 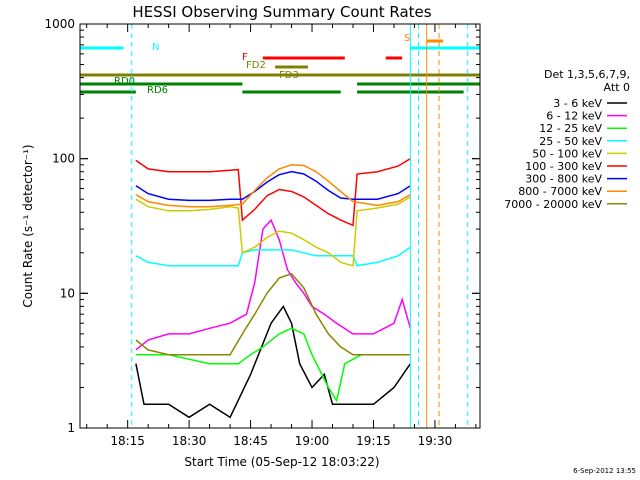 What do you see at coordinates (617, 87) in the screenshot?
I see `legend-title-line-2: Att 0` at bounding box center [617, 87].